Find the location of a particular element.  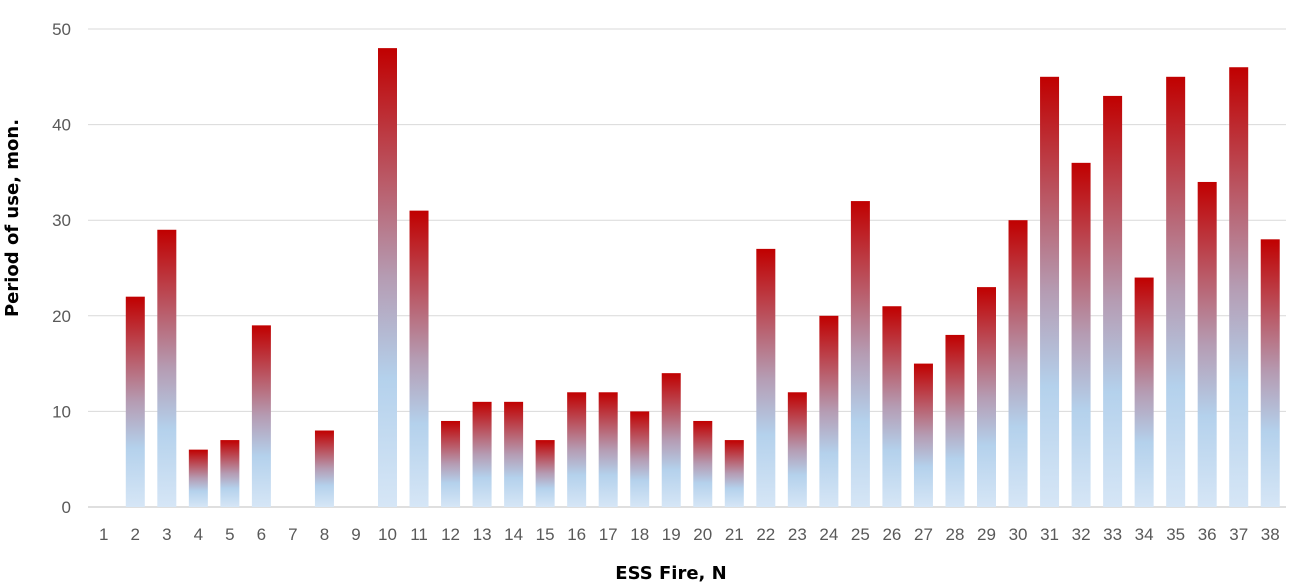

y-tick-label: 50 is located at coordinates (61, 29).